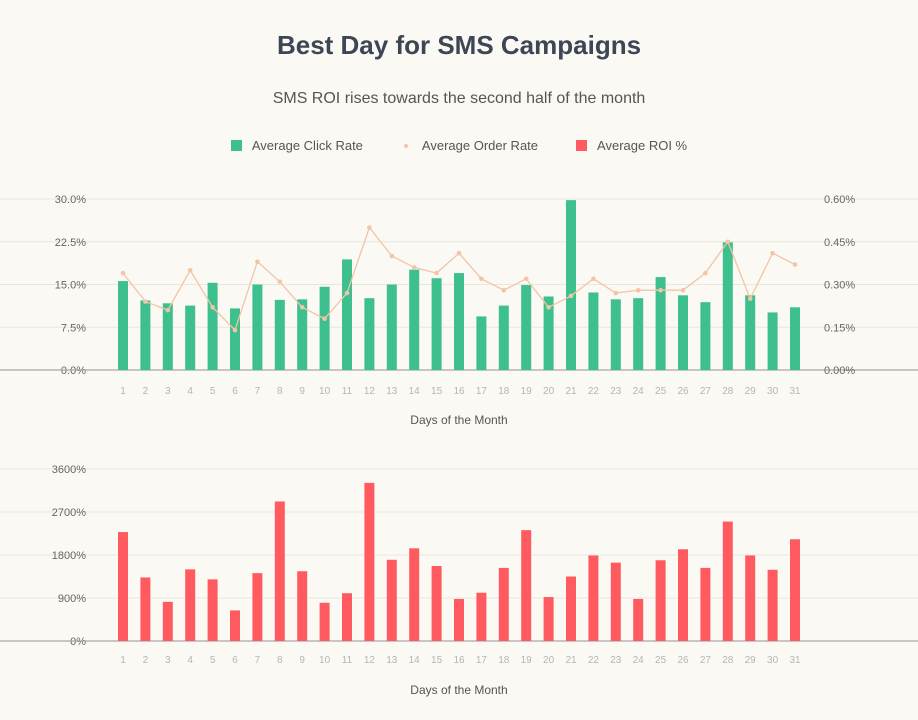 Image resolution: width=918 pixels, height=720 pixels. What do you see at coordinates (213, 660) in the screenshot?
I see `x-tick-label: 5` at bounding box center [213, 660].